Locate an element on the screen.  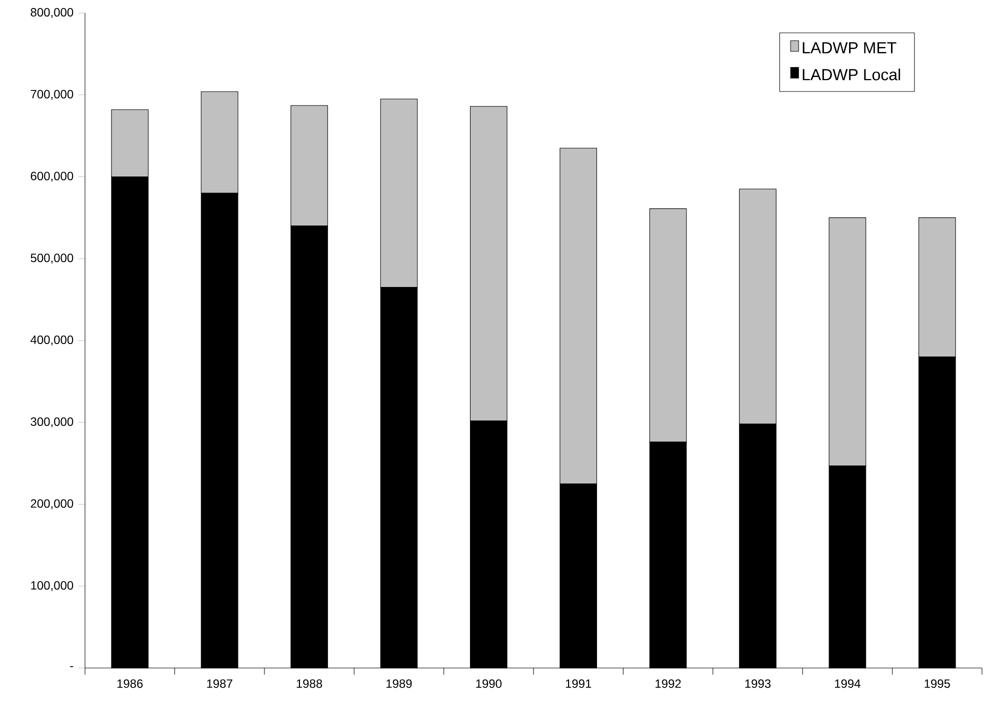
x-tick-label: 1987 is located at coordinates (219, 683).